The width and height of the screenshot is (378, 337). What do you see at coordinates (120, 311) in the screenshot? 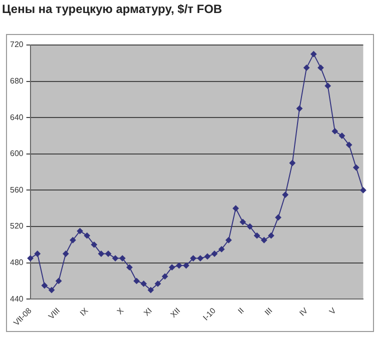
I see `x-tick-label: X` at bounding box center [120, 311].